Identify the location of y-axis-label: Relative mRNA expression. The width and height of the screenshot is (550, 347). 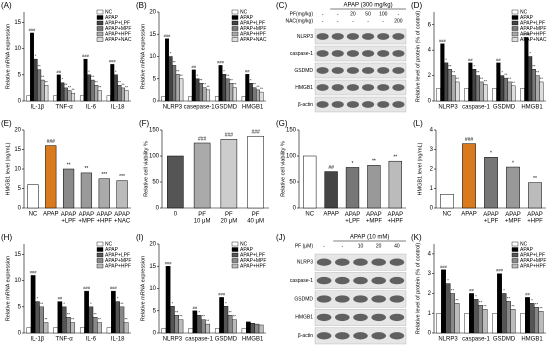
(8, 56).